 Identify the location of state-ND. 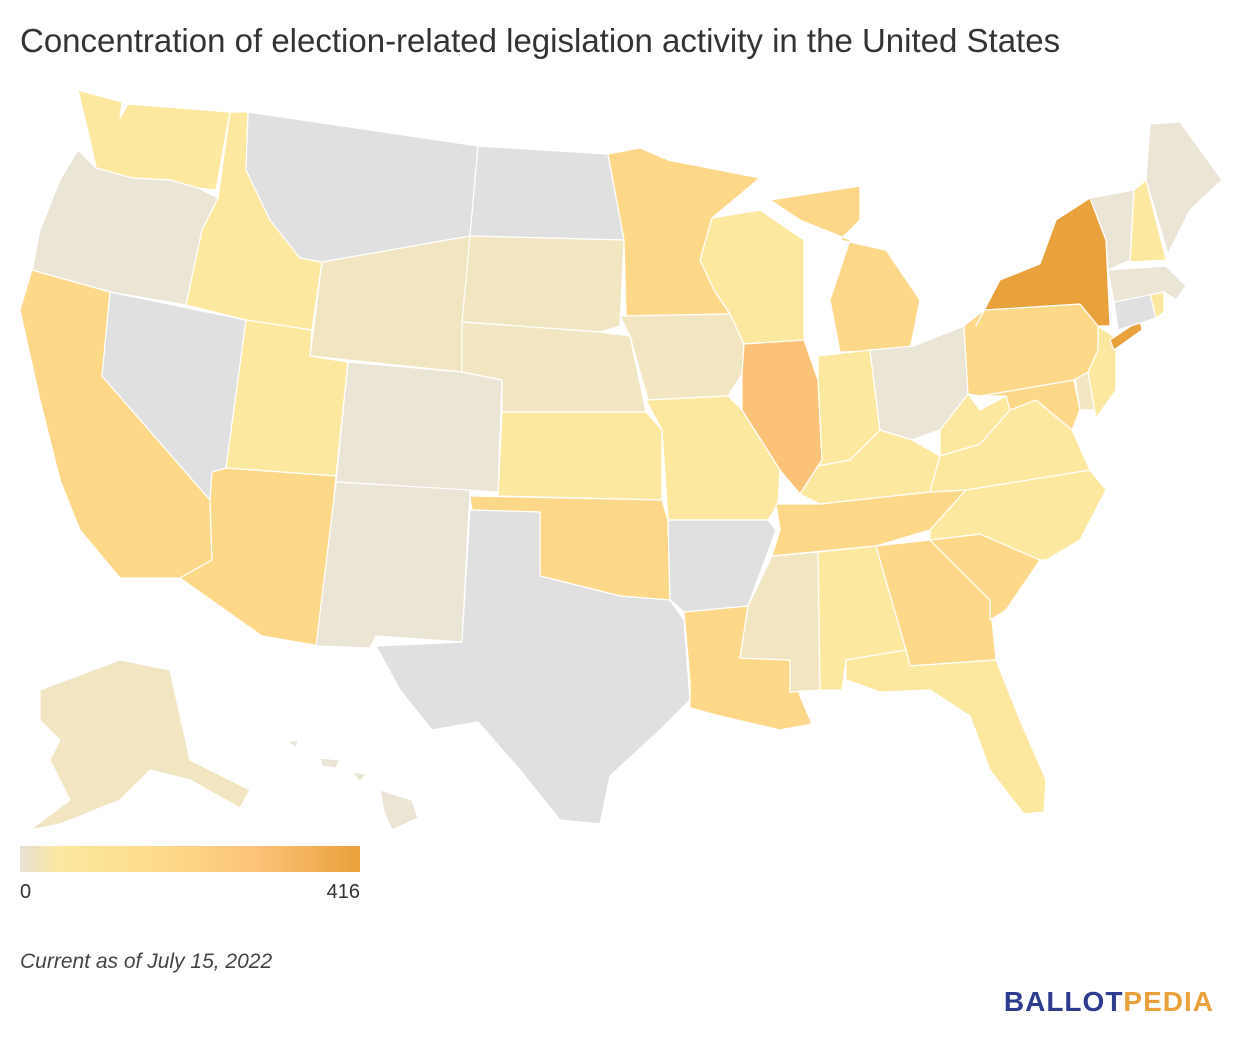
(547, 193).